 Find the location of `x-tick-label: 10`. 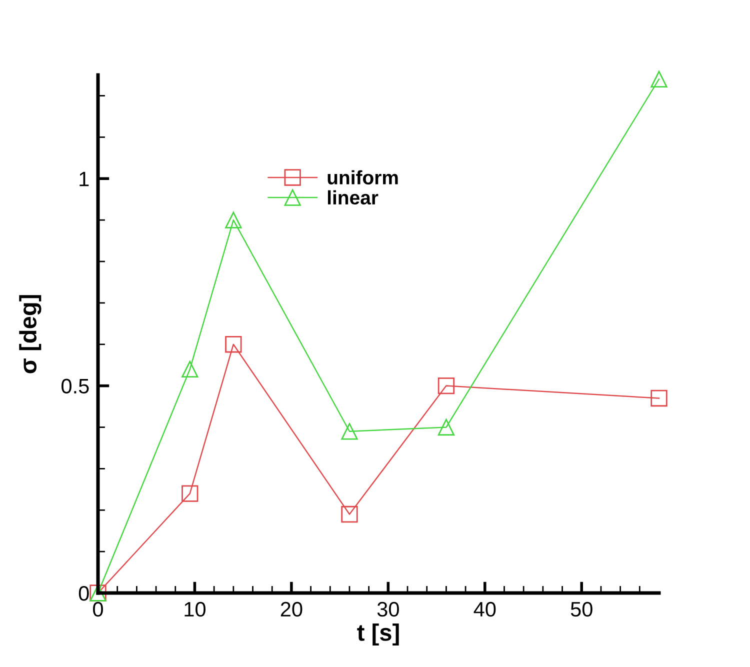

x-tick-label: 10 is located at coordinates (195, 609).